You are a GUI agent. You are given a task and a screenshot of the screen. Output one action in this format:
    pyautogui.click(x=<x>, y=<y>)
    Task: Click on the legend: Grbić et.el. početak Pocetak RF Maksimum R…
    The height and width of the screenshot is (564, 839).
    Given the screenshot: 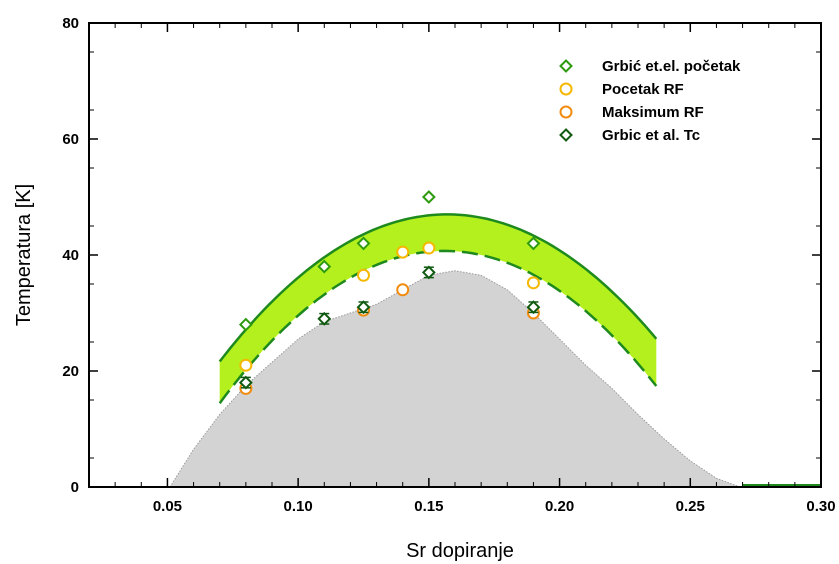 What is the action you would take?
    pyautogui.click(x=650, y=101)
    